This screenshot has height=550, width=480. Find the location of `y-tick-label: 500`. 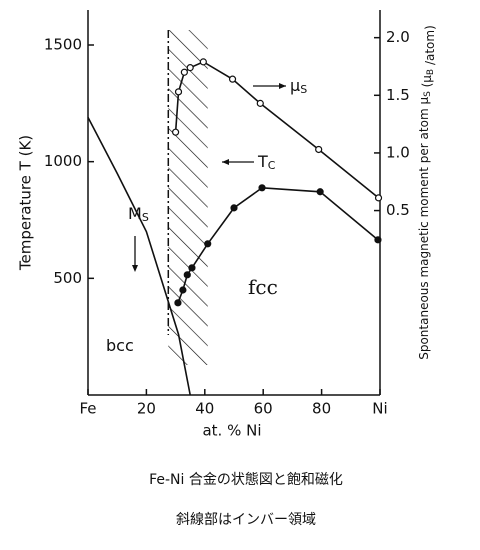

y-tick-label: 500 is located at coordinates (67, 278).